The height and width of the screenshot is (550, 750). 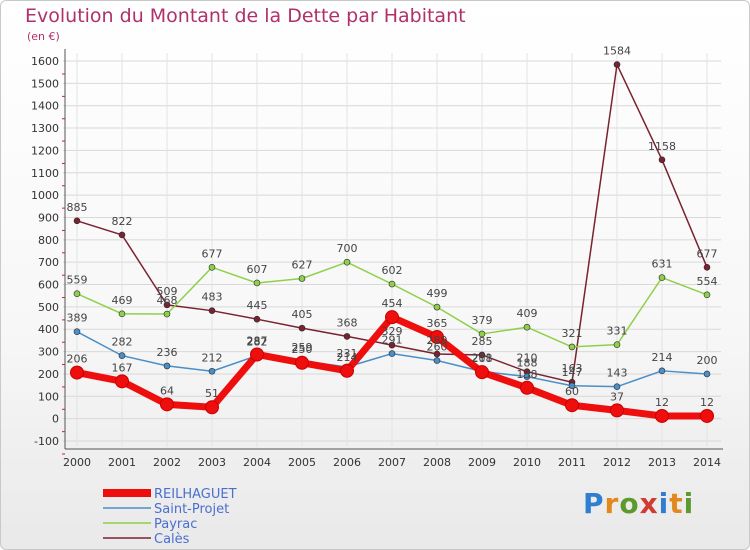 What do you see at coordinates (45, 83) in the screenshot?
I see `y-tick-label: 1500` at bounding box center [45, 83].